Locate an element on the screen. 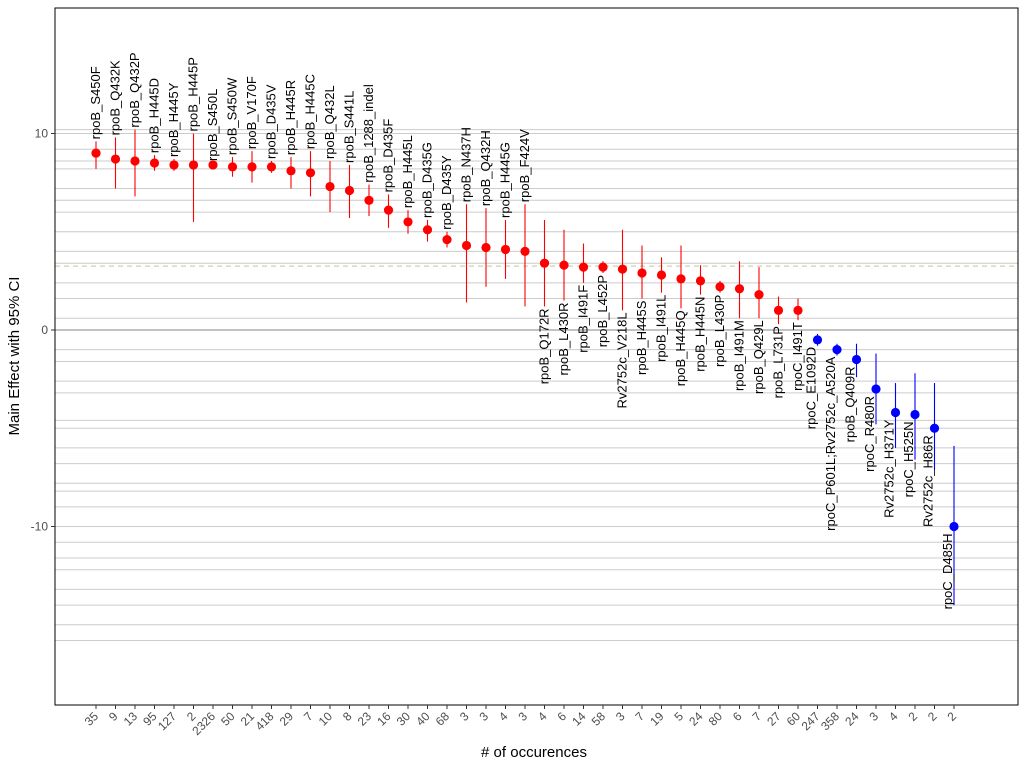  point-label: Rv2752c_H86R is located at coordinates (928, 481).